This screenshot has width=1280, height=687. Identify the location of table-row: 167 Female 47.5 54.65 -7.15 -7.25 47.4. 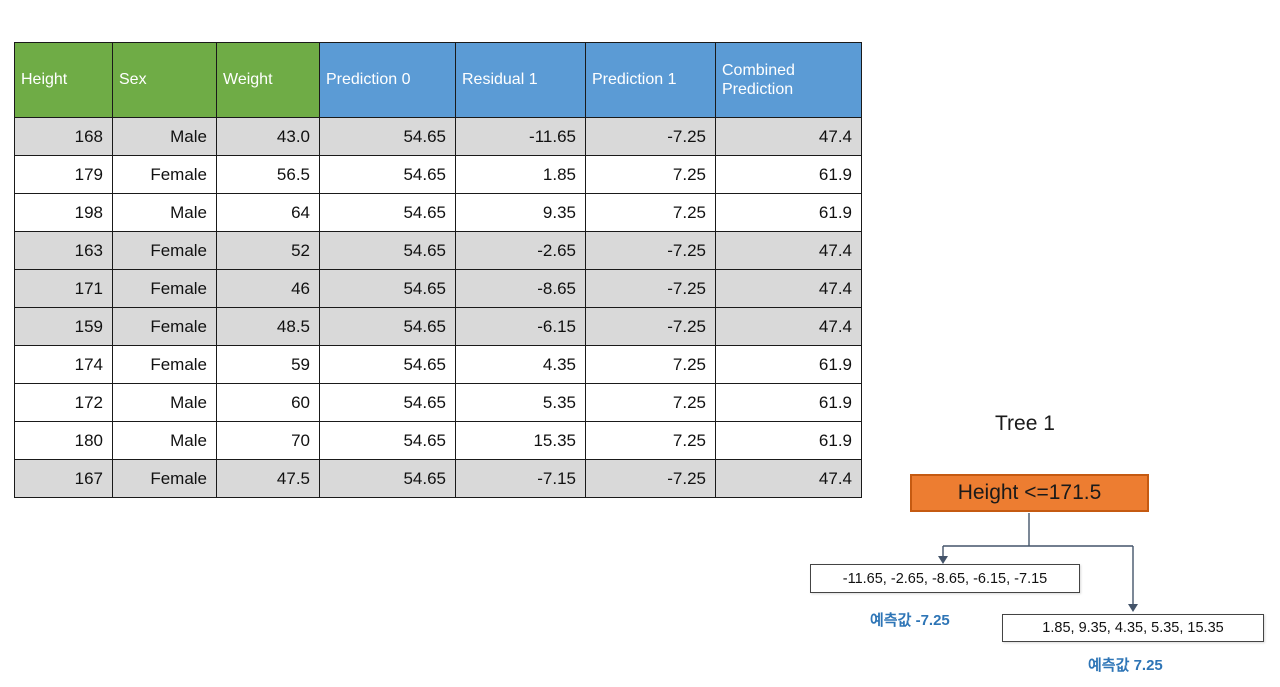
(438, 479).